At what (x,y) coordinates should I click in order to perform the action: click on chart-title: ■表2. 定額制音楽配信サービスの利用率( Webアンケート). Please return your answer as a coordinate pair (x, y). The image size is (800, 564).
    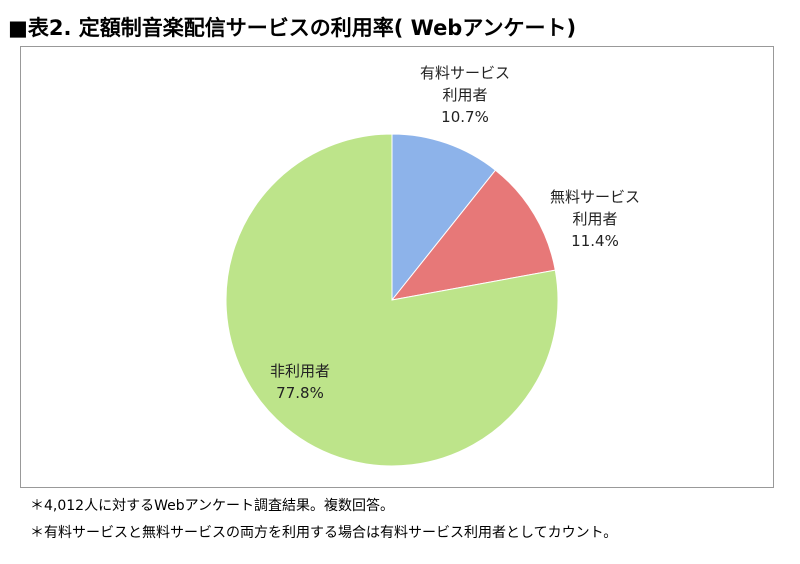
    Looking at the image, I should click on (292, 28).